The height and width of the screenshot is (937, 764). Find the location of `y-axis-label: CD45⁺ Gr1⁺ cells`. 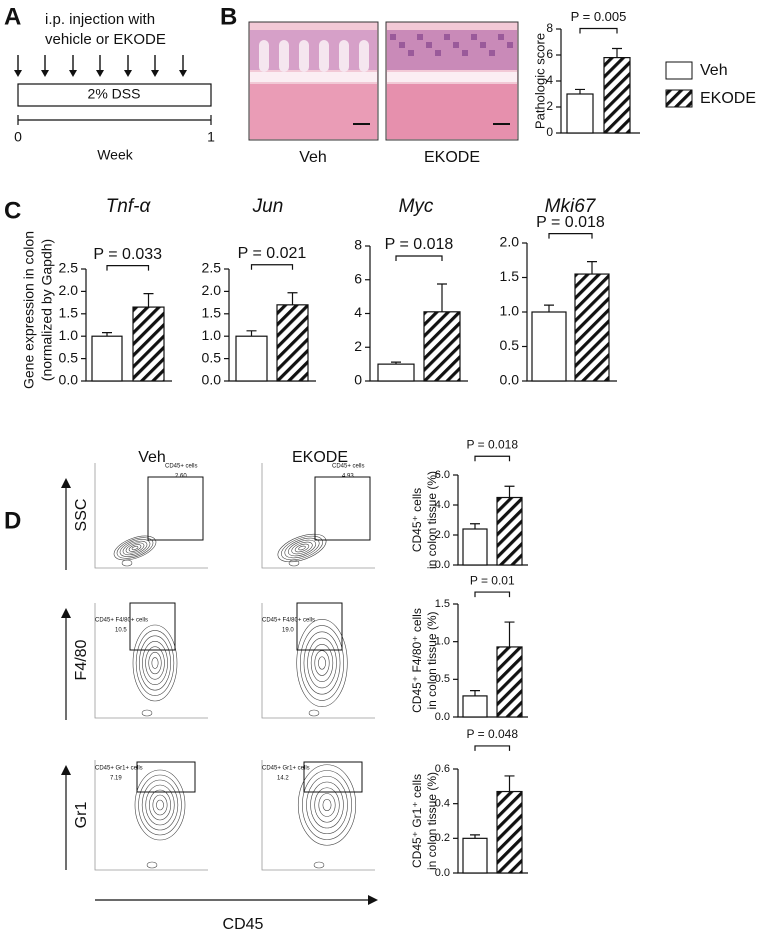

y-axis-label: CD45⁺ Gr1⁺ cells is located at coordinates (417, 821).